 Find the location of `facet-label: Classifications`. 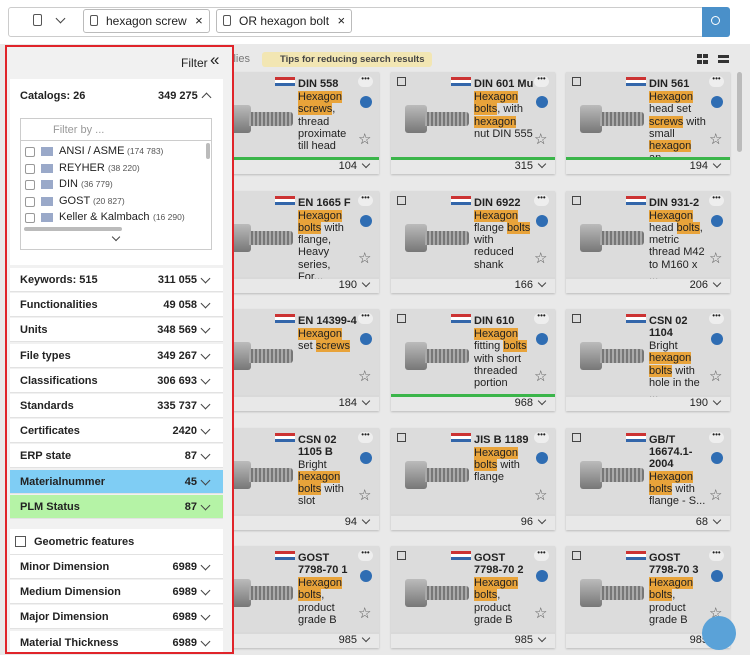

facet-label: Classifications is located at coordinates (59, 380).